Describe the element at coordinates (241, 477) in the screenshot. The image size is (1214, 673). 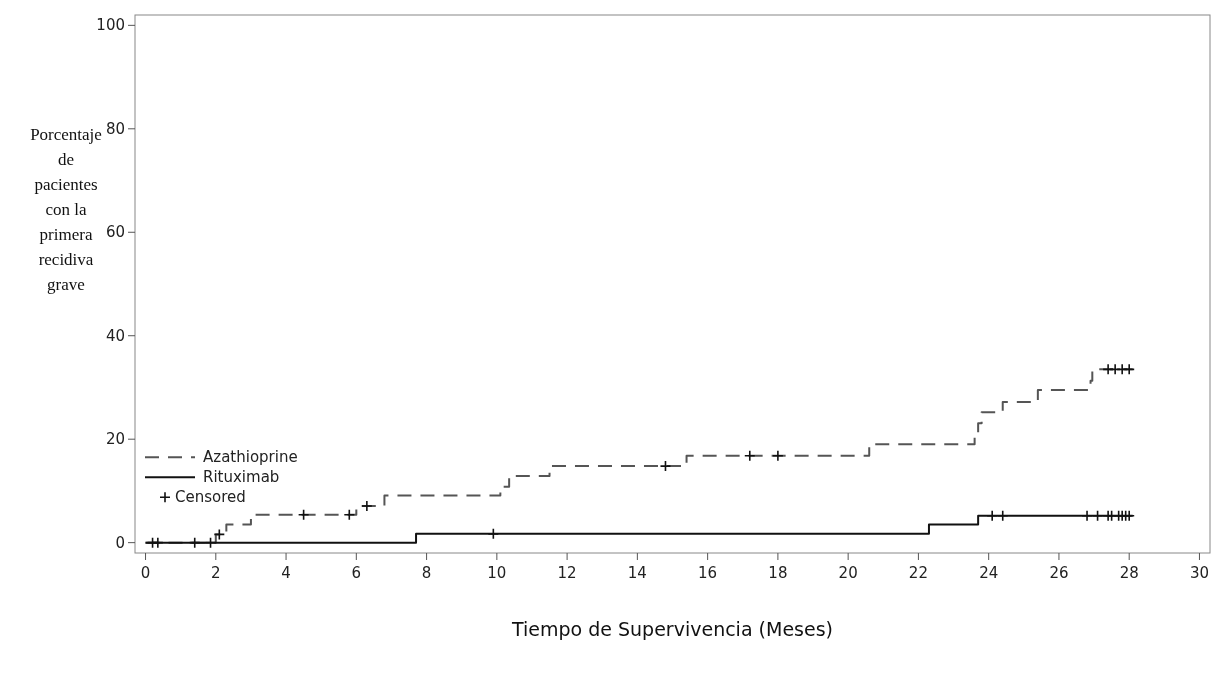
I see `legend-label: Rituximab` at that location.